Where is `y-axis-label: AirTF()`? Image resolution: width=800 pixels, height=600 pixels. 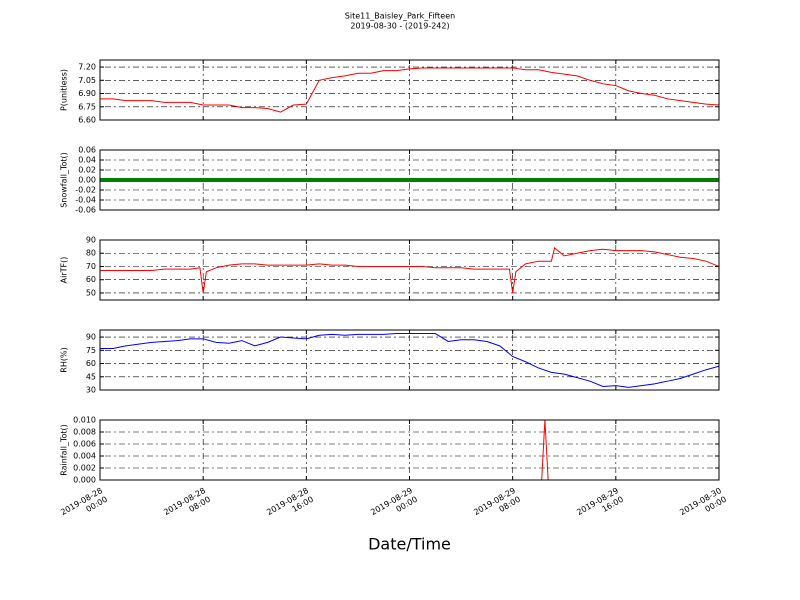 y-axis-label: AirTF() is located at coordinates (64, 270).